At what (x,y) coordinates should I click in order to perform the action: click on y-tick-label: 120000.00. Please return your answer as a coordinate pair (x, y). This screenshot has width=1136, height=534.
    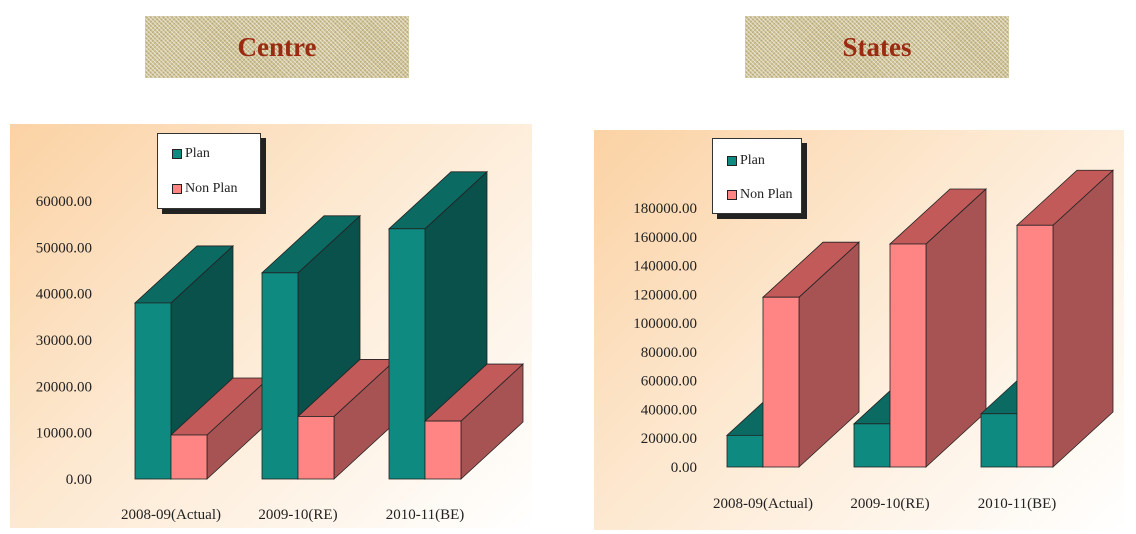
    Looking at the image, I should click on (665, 295).